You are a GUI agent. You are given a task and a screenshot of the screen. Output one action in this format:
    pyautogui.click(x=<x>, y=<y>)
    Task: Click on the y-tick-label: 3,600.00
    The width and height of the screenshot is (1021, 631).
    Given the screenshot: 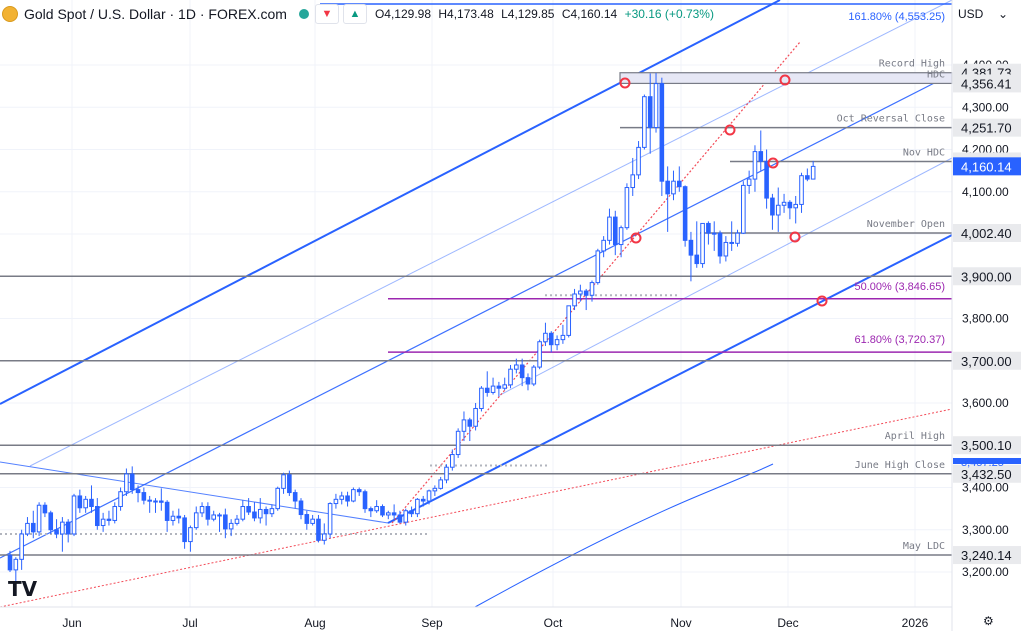 What is the action you would take?
    pyautogui.click(x=985, y=403)
    